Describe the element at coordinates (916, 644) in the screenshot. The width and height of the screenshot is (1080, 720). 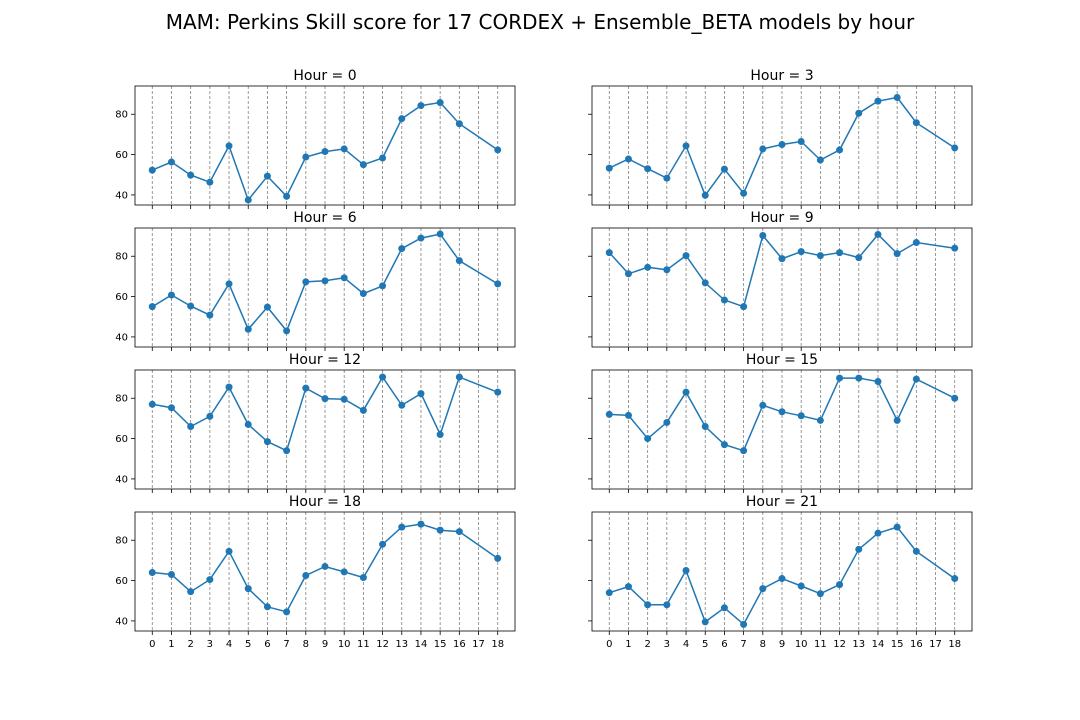
I see `x-tick-label: 16` at that location.